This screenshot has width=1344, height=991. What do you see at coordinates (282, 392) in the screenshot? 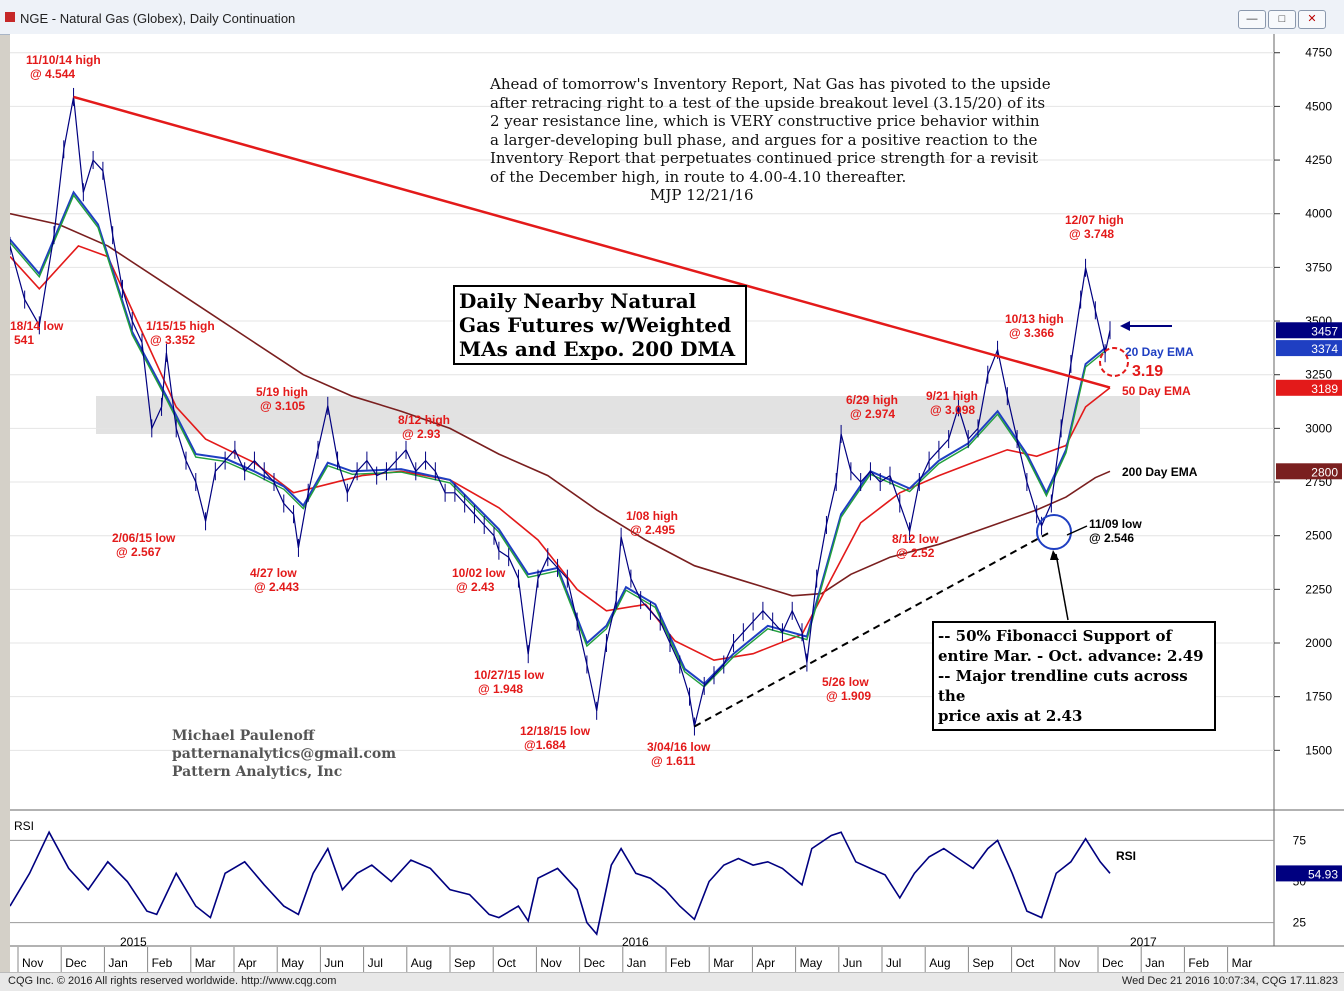
I see `annotation-label: 5/19 high` at bounding box center [282, 392].